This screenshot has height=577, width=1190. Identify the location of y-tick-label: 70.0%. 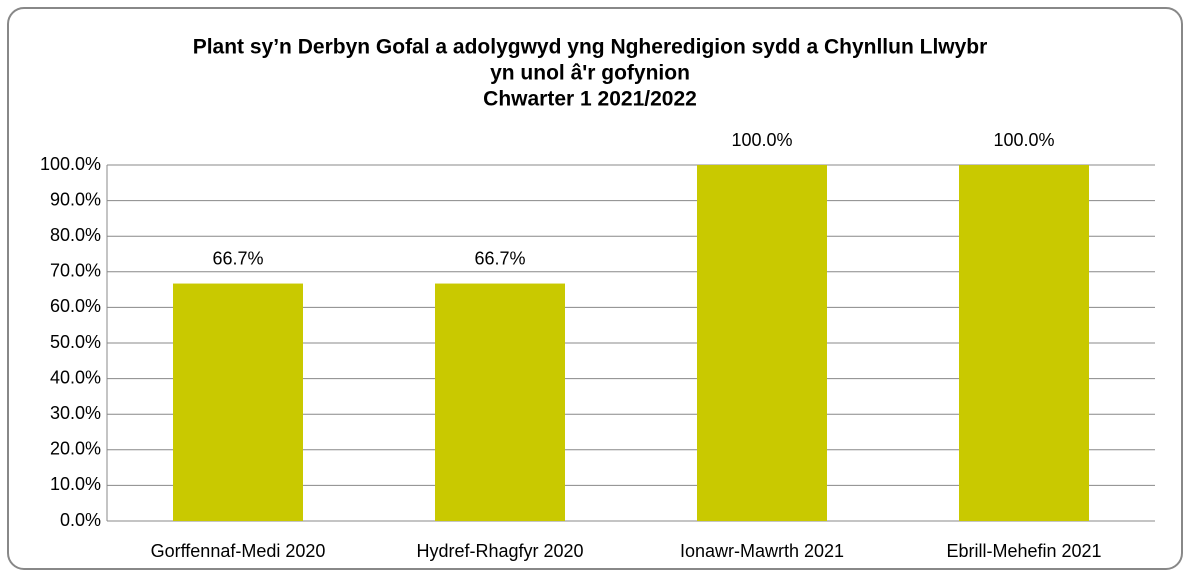
(75, 271).